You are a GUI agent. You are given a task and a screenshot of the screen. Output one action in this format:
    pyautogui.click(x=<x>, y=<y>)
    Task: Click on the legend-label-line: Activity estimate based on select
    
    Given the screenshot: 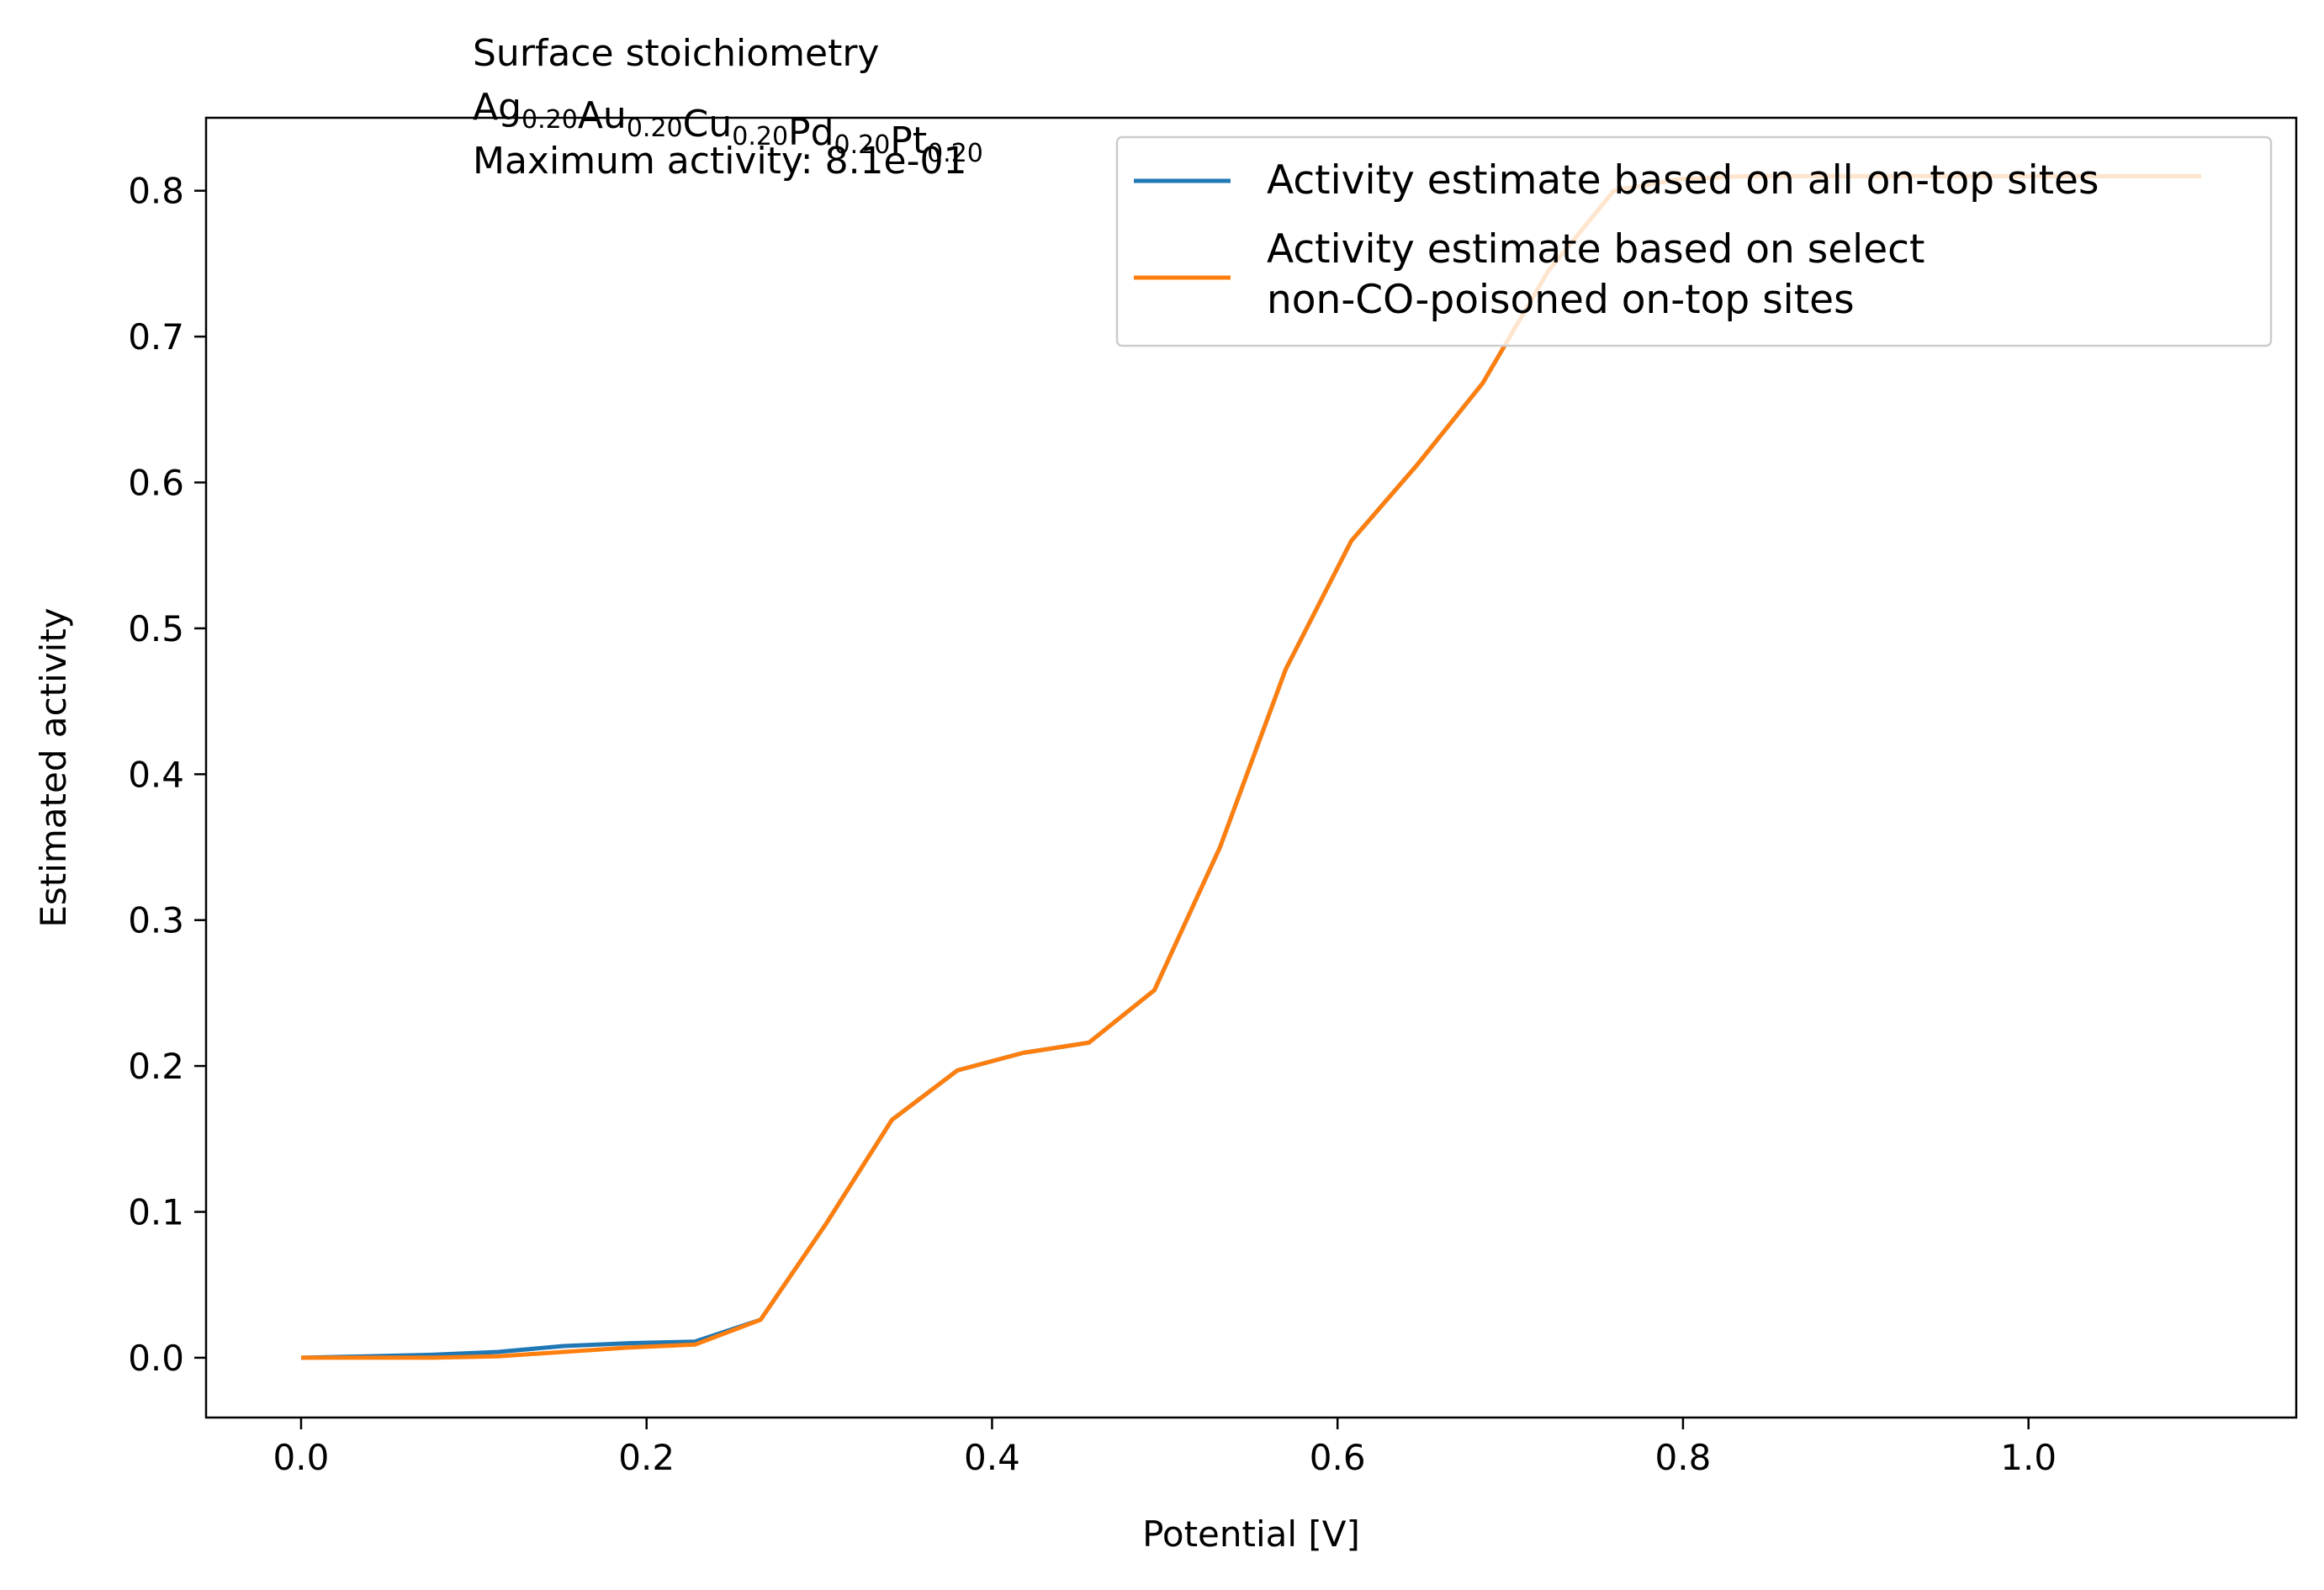 What is the action you would take?
    pyautogui.click(x=1596, y=249)
    